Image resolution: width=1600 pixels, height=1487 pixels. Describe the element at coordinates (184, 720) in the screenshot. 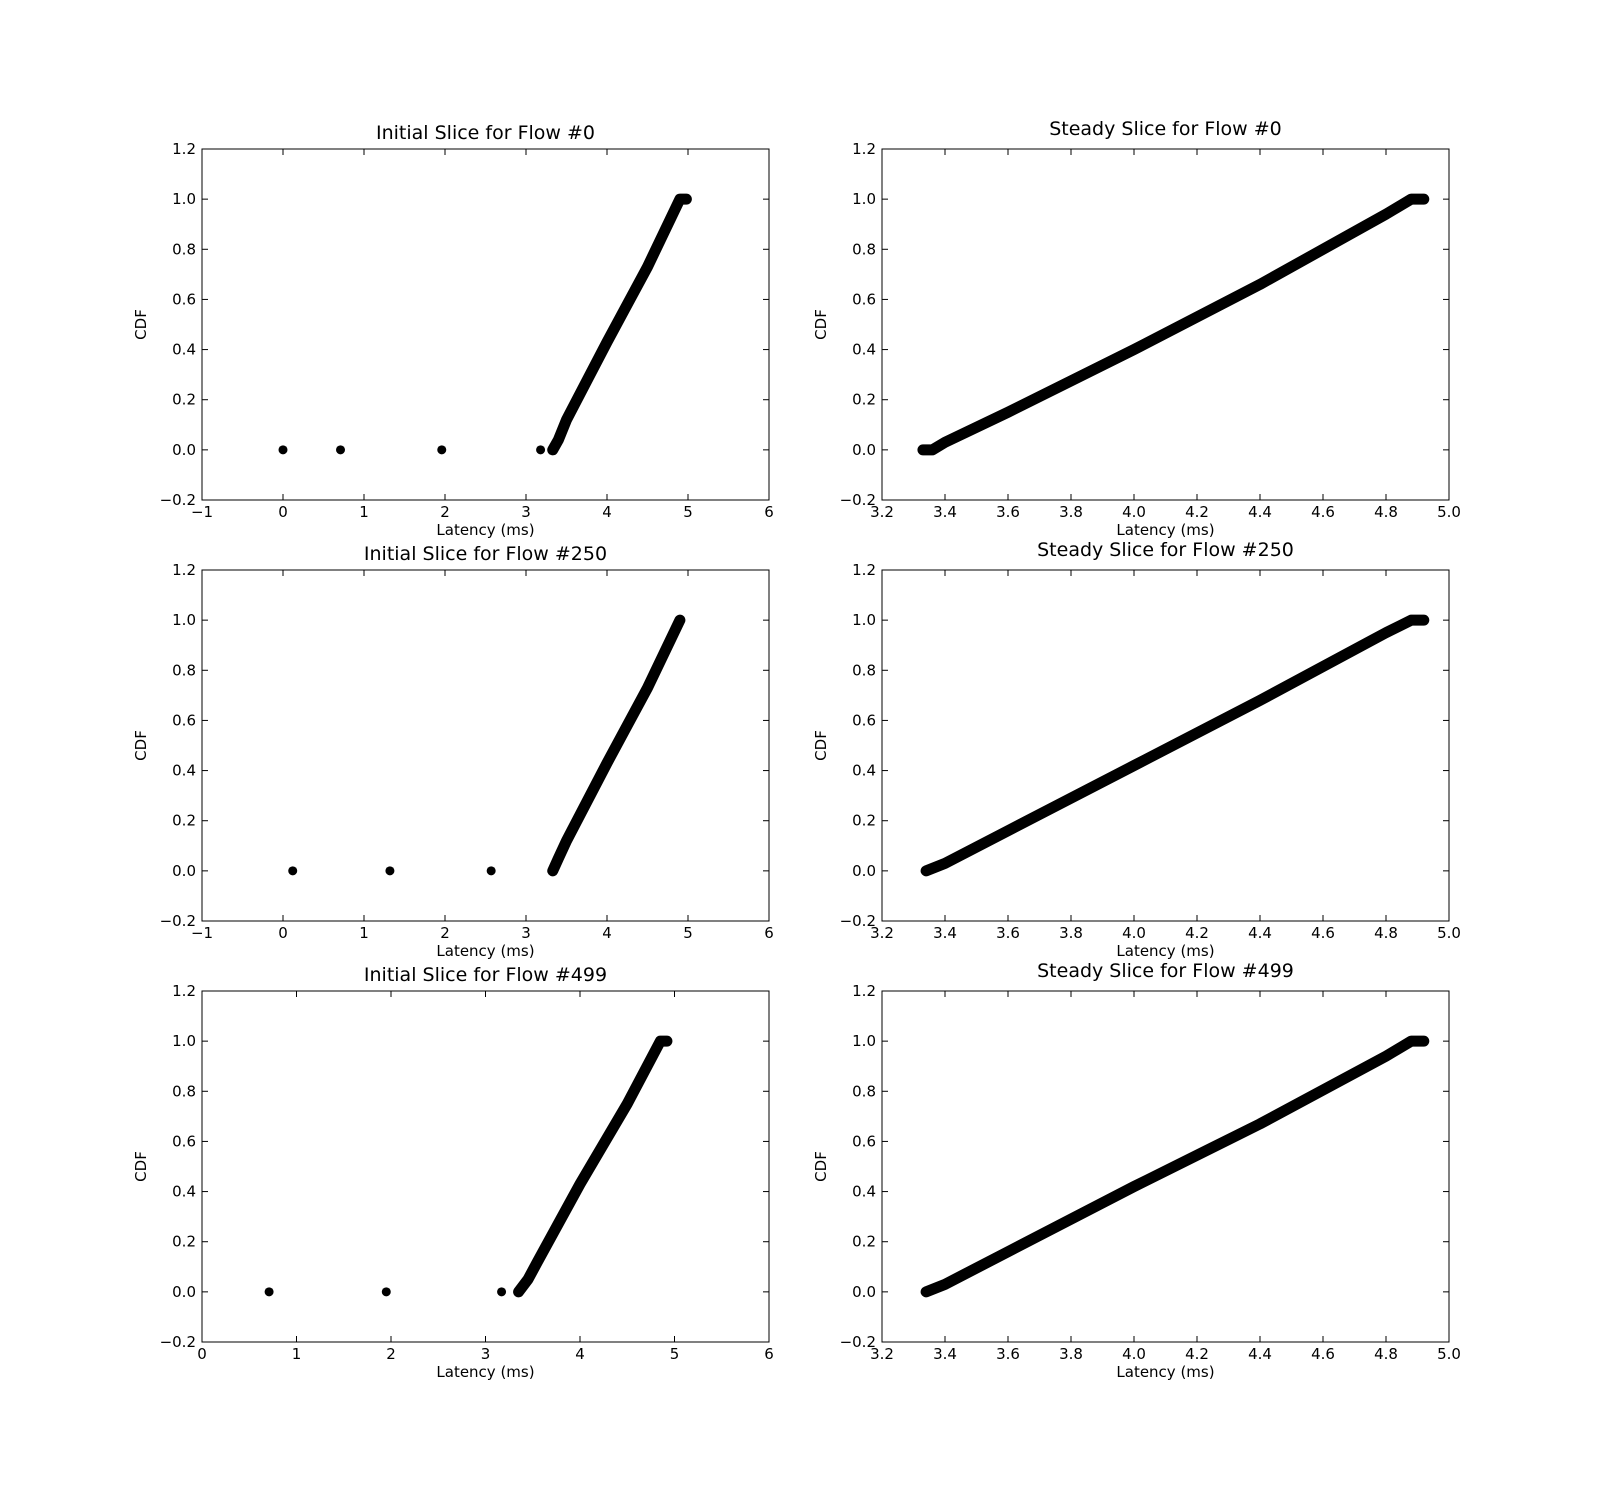

I see `chart-2-ytick-label: 0.6` at that location.